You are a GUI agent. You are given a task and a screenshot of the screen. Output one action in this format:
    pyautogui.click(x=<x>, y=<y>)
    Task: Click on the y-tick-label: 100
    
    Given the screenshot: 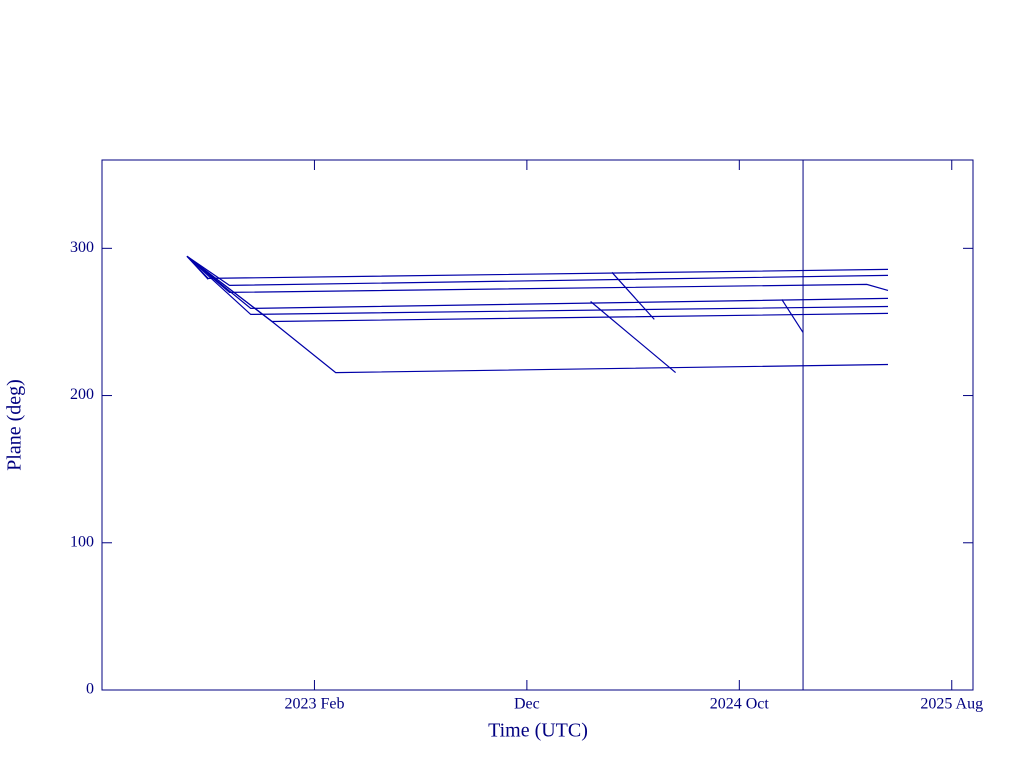 What is the action you would take?
    pyautogui.click(x=82, y=541)
    